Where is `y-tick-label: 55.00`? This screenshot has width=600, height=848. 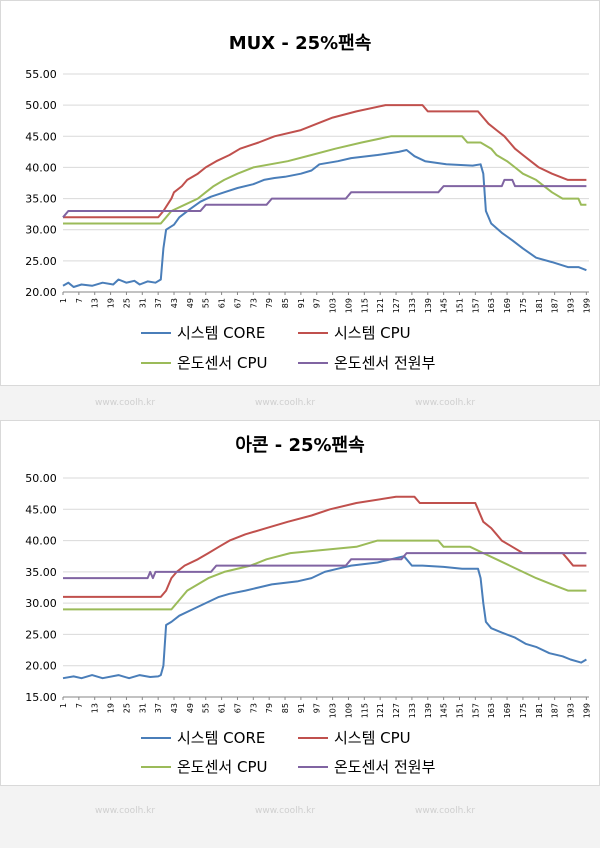 y-tick-label: 55.00 is located at coordinates (41, 74).